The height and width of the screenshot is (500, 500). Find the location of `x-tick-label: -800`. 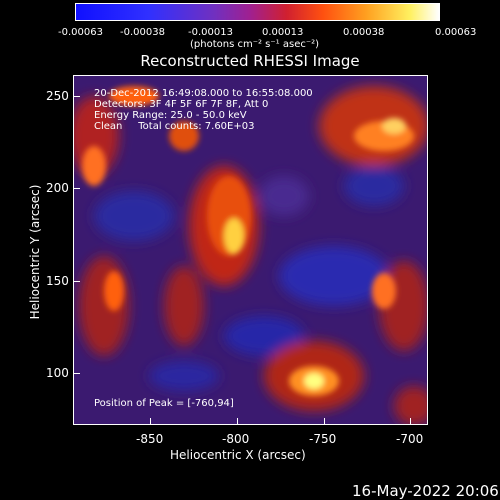

x-tick-label: -800 is located at coordinates (236, 439).